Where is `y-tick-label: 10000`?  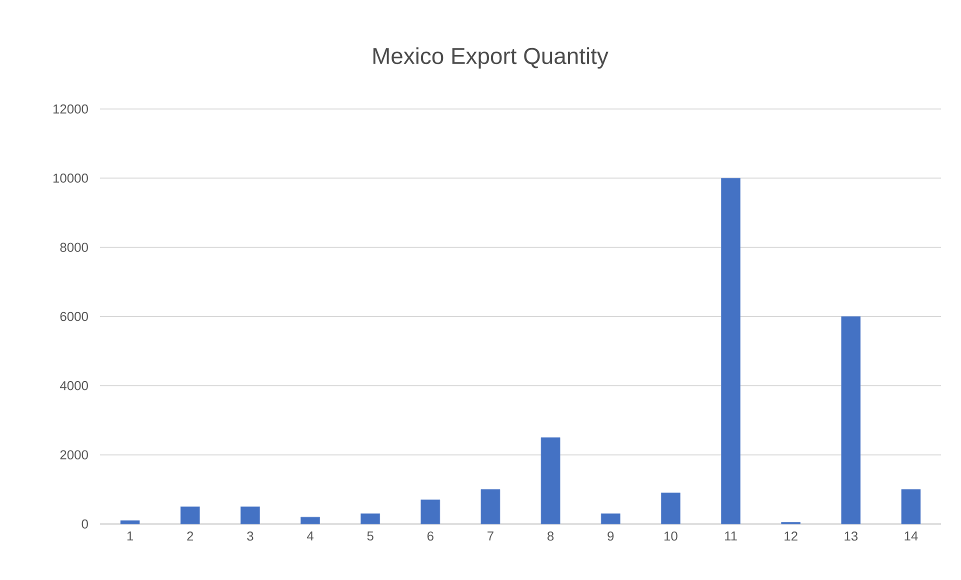 y-tick-label: 10000 is located at coordinates (70, 178).